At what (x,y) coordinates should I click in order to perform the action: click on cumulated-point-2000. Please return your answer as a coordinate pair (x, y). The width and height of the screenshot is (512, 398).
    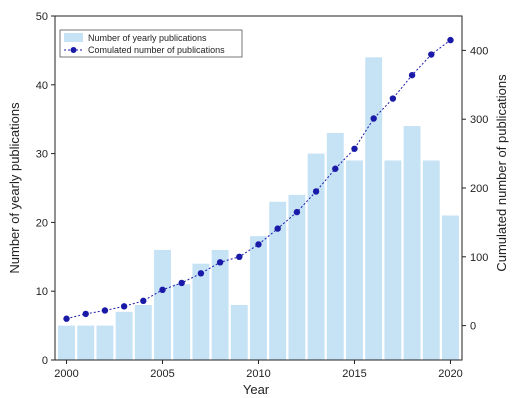
    Looking at the image, I should click on (66, 318).